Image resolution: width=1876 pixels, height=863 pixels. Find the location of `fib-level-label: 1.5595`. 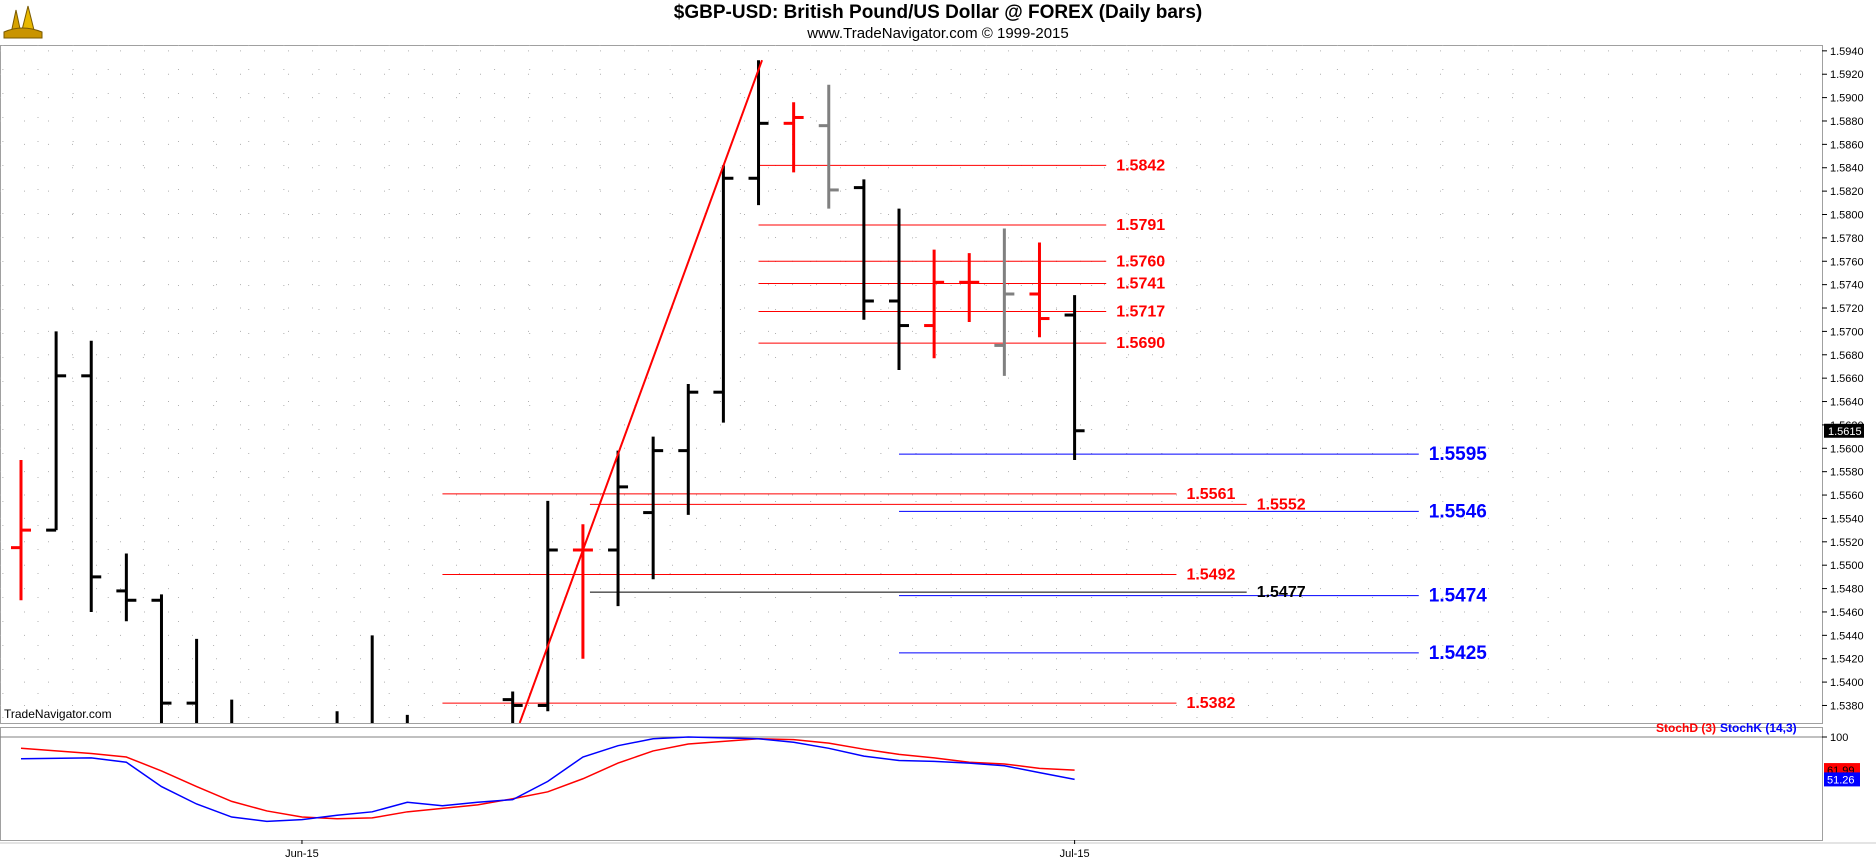

fib-level-label: 1.5595 is located at coordinates (1458, 454).